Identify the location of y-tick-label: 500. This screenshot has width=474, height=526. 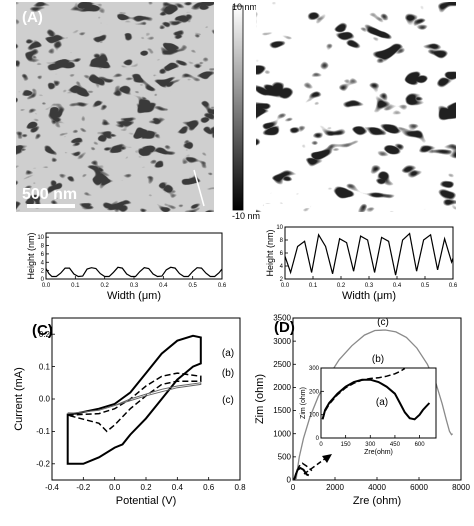
(285, 457).